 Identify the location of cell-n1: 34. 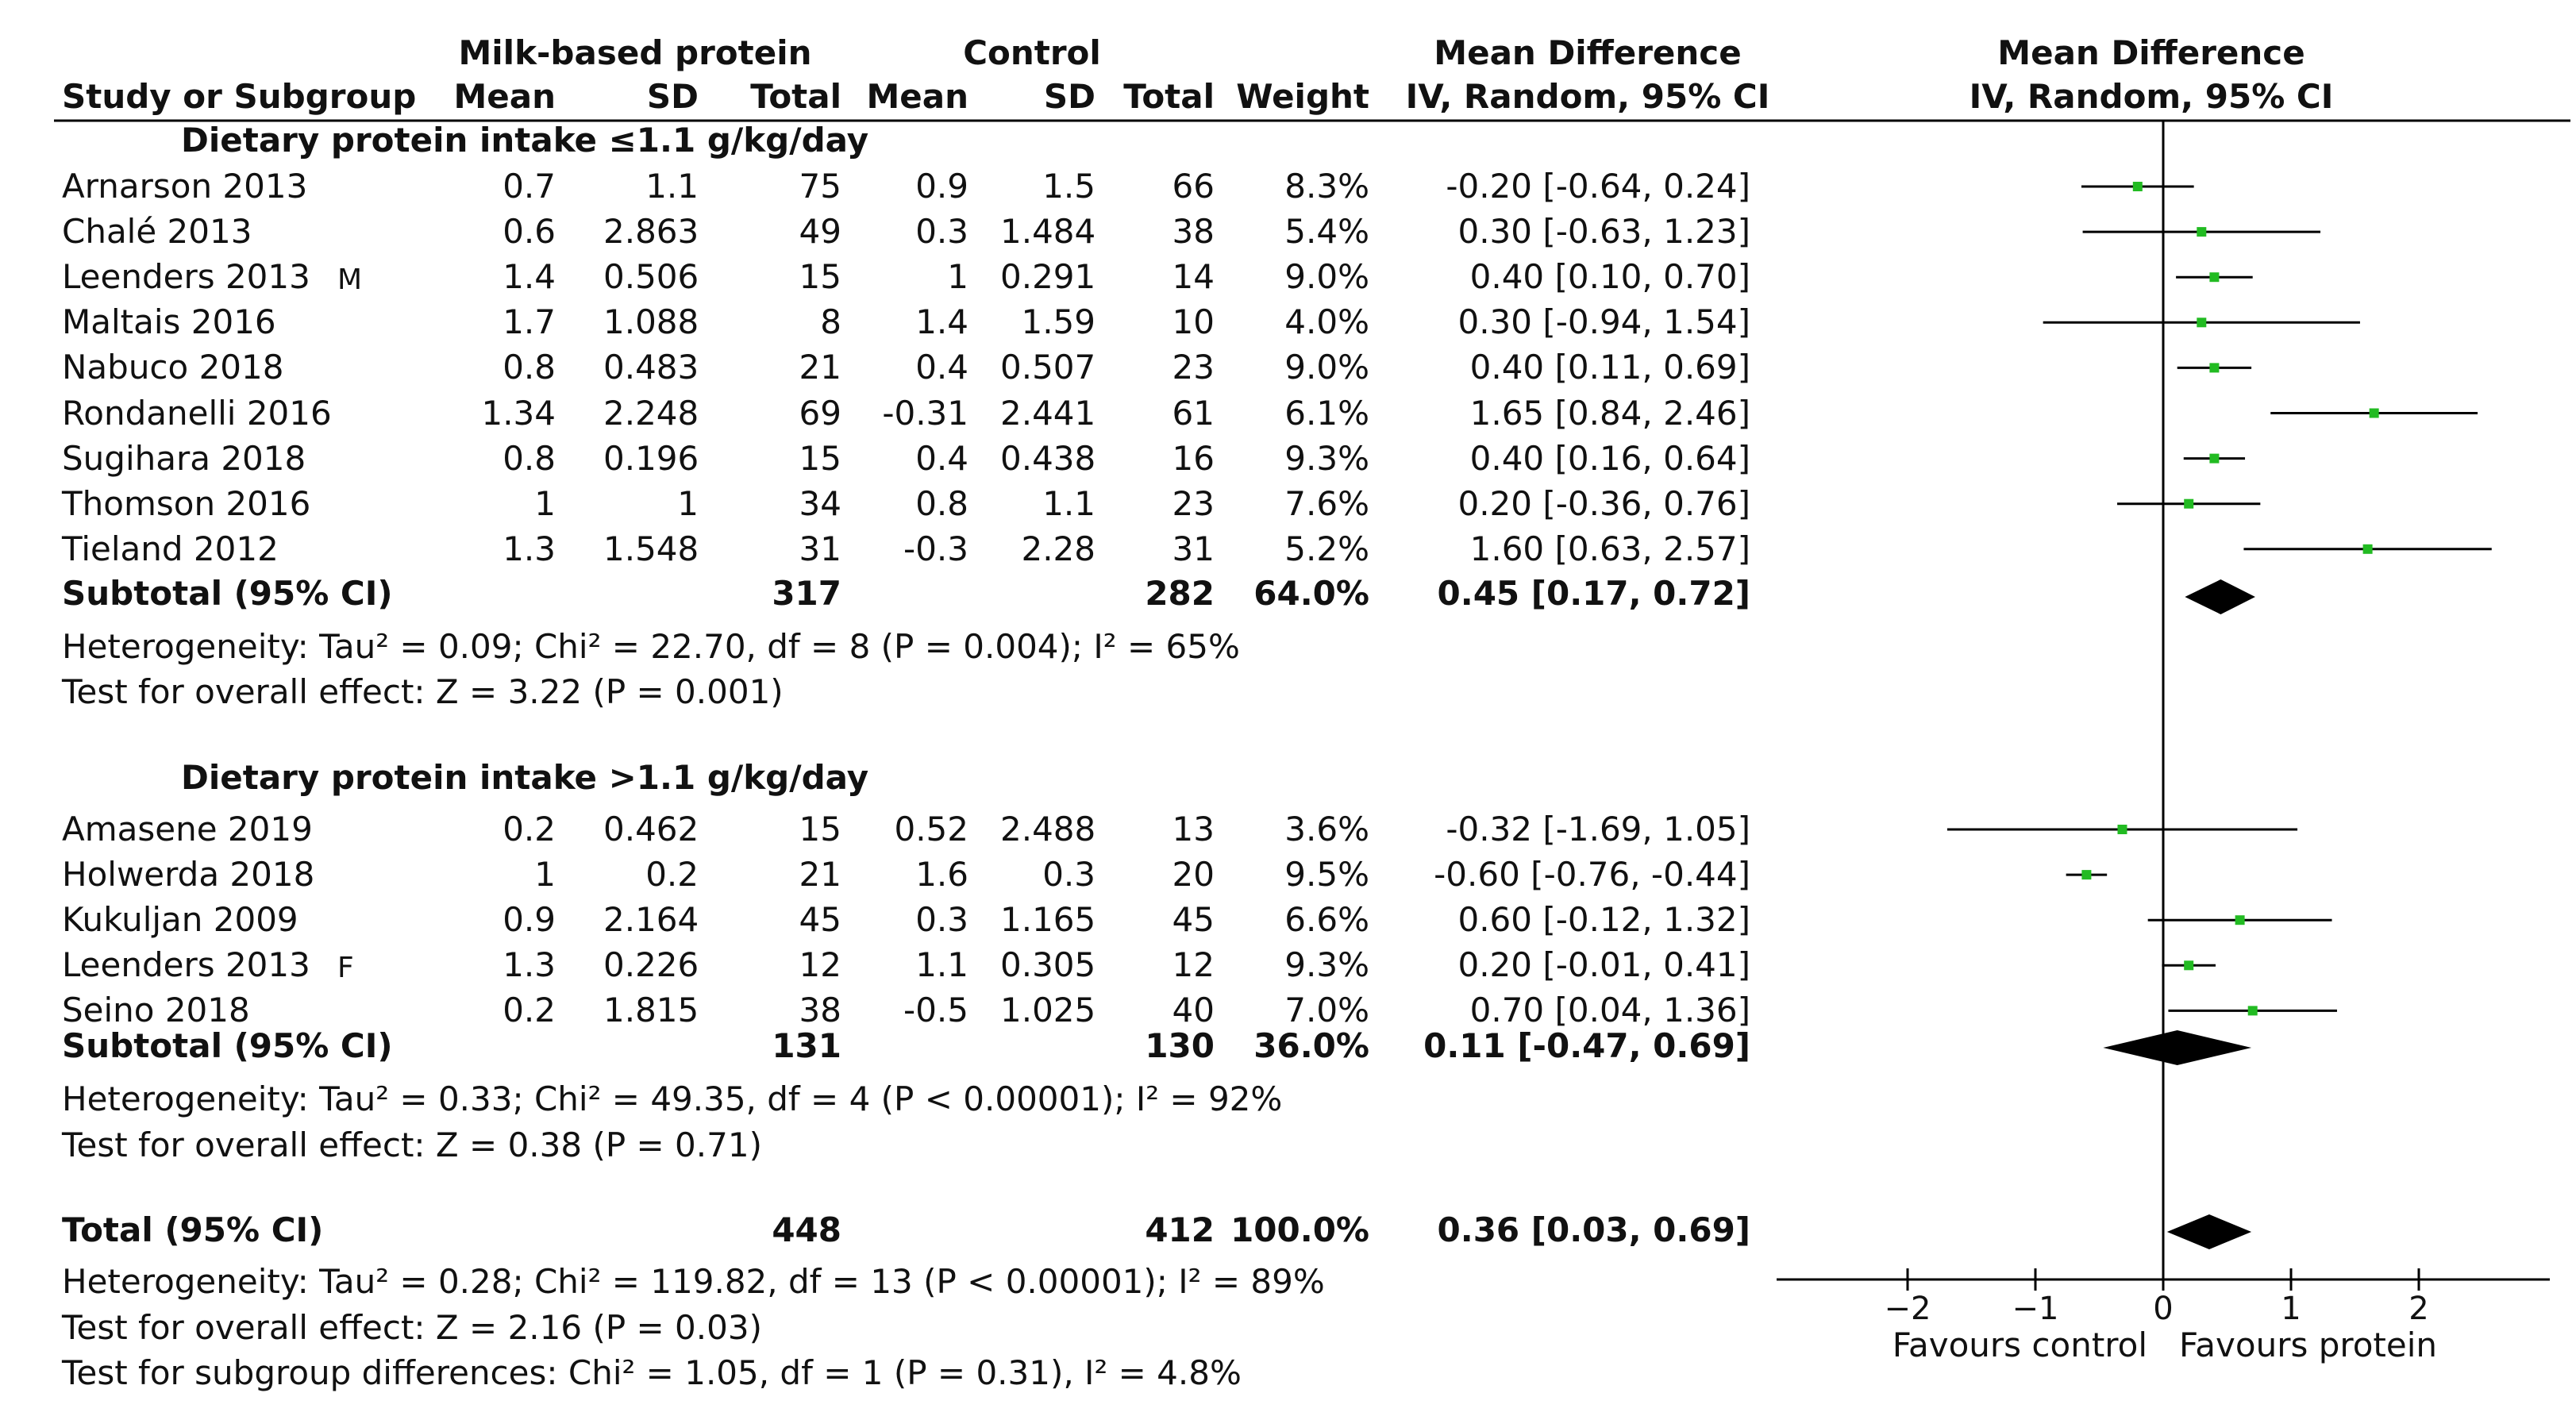
(820, 503).